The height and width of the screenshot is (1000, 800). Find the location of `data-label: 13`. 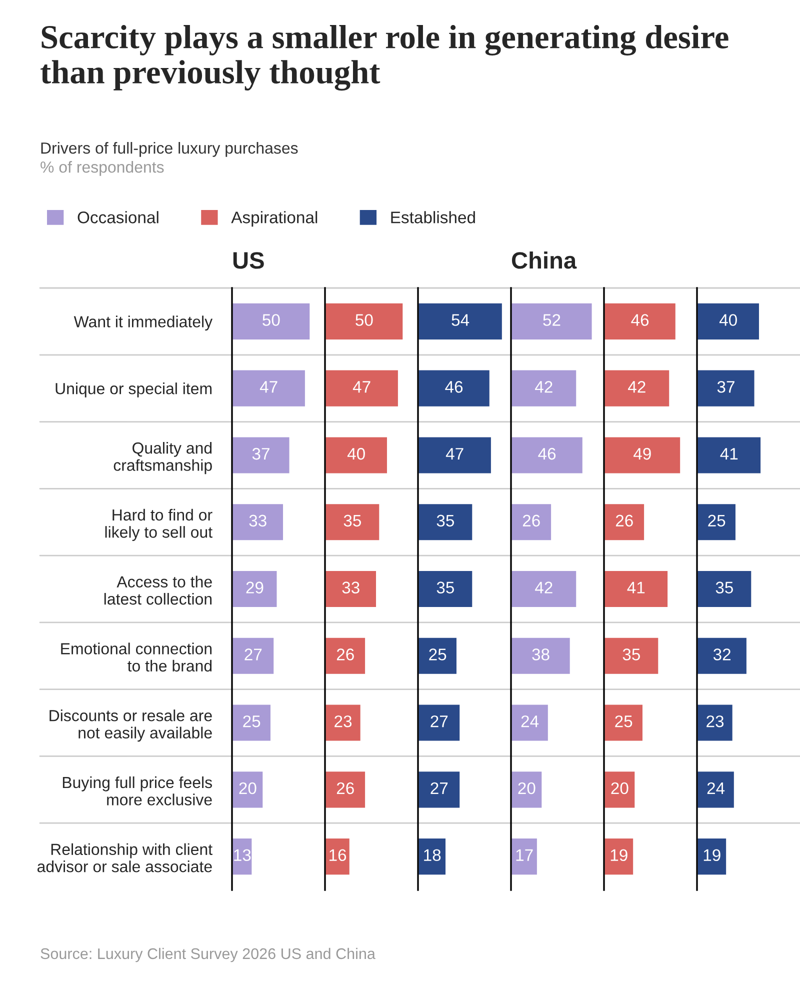

data-label: 13 is located at coordinates (242, 855).